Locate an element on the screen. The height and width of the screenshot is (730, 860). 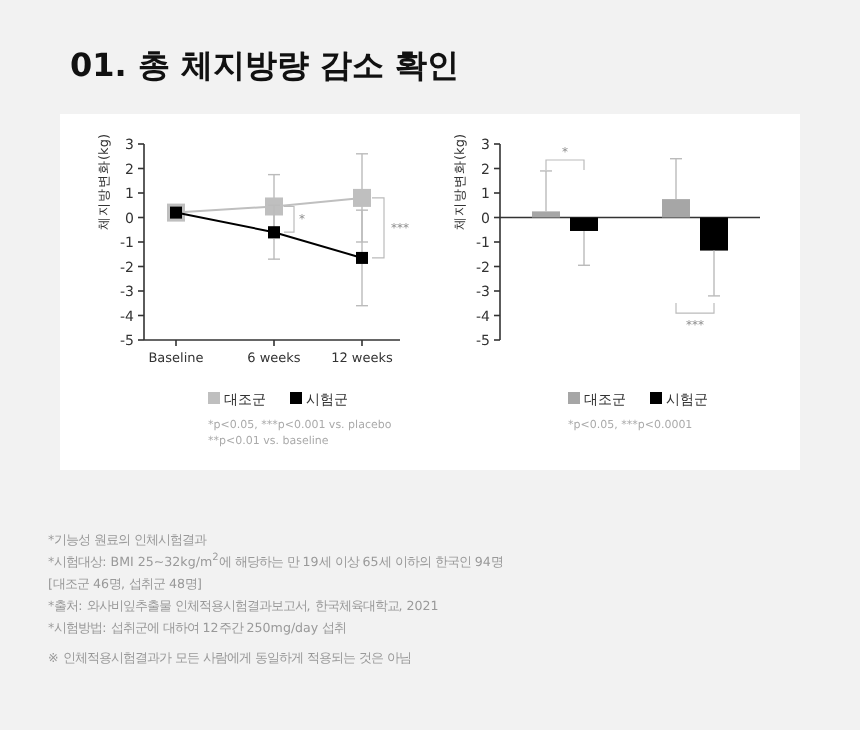
chart-title: 01. 총 체지방량 감소 확인 is located at coordinates (265, 65).